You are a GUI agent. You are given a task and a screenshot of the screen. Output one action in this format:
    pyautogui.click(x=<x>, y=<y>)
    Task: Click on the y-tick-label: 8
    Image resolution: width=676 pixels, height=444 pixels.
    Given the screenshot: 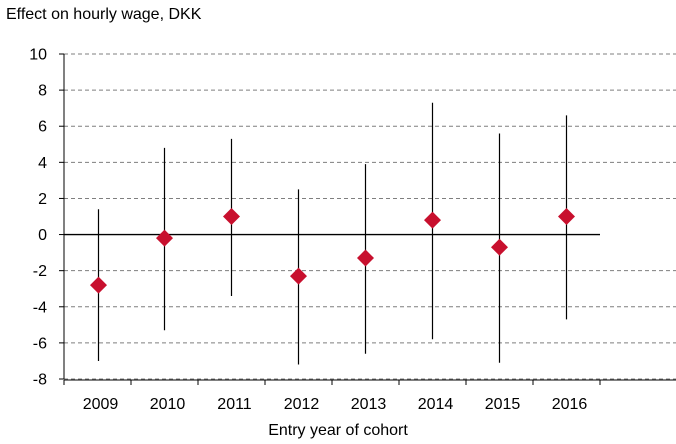 What is the action you would take?
    pyautogui.click(x=42, y=91)
    